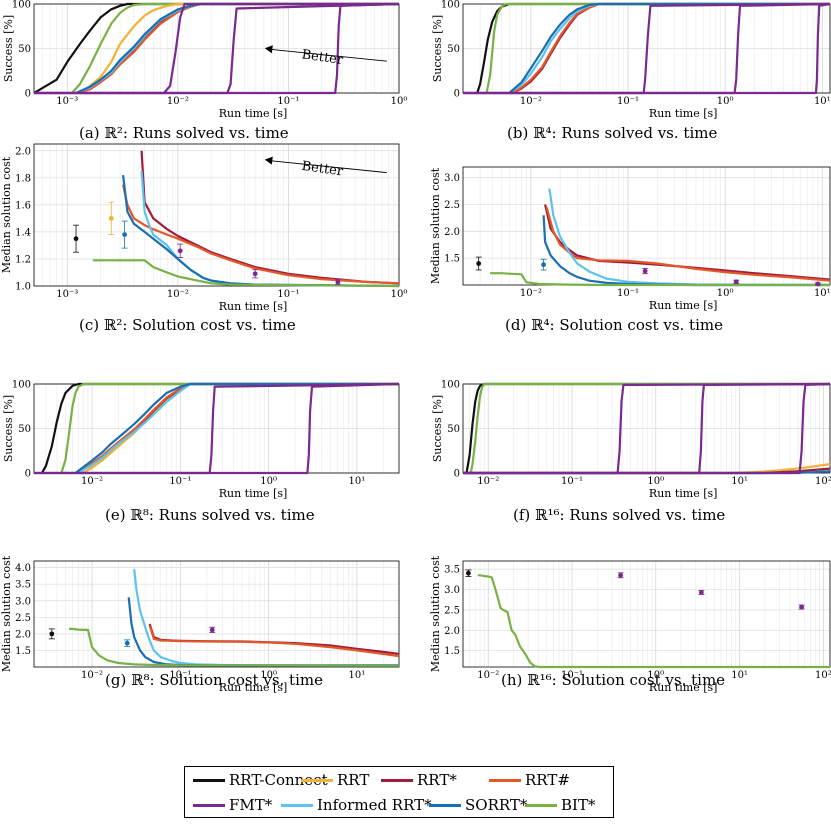 The width and height of the screenshot is (831, 825). Describe the element at coordinates (478, 805) in the screenshot. I see `legend-item-sorrt-star: SORRT*` at that location.